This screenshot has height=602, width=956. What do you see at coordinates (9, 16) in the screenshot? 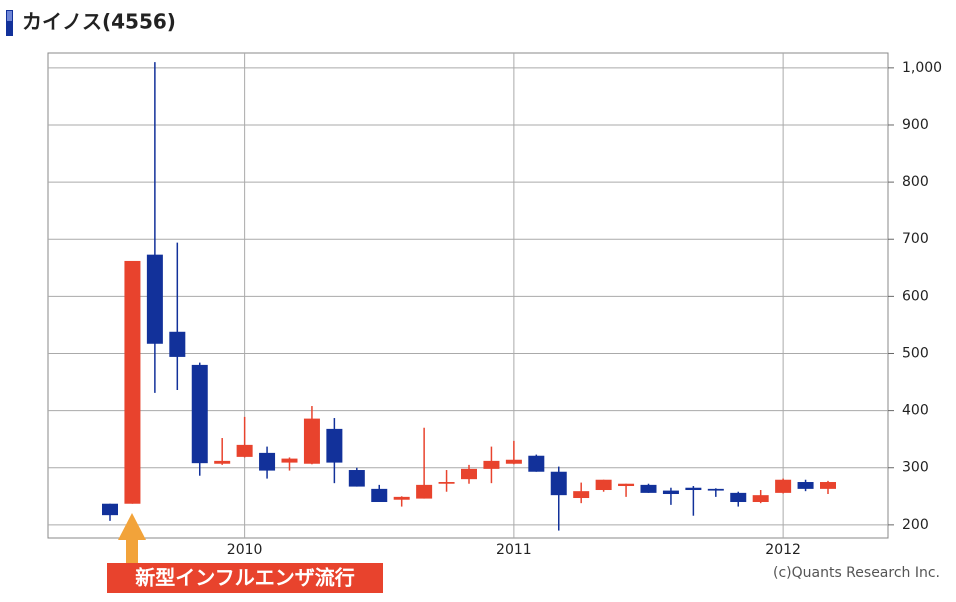
I see `title-icon-highlight` at bounding box center [9, 16].